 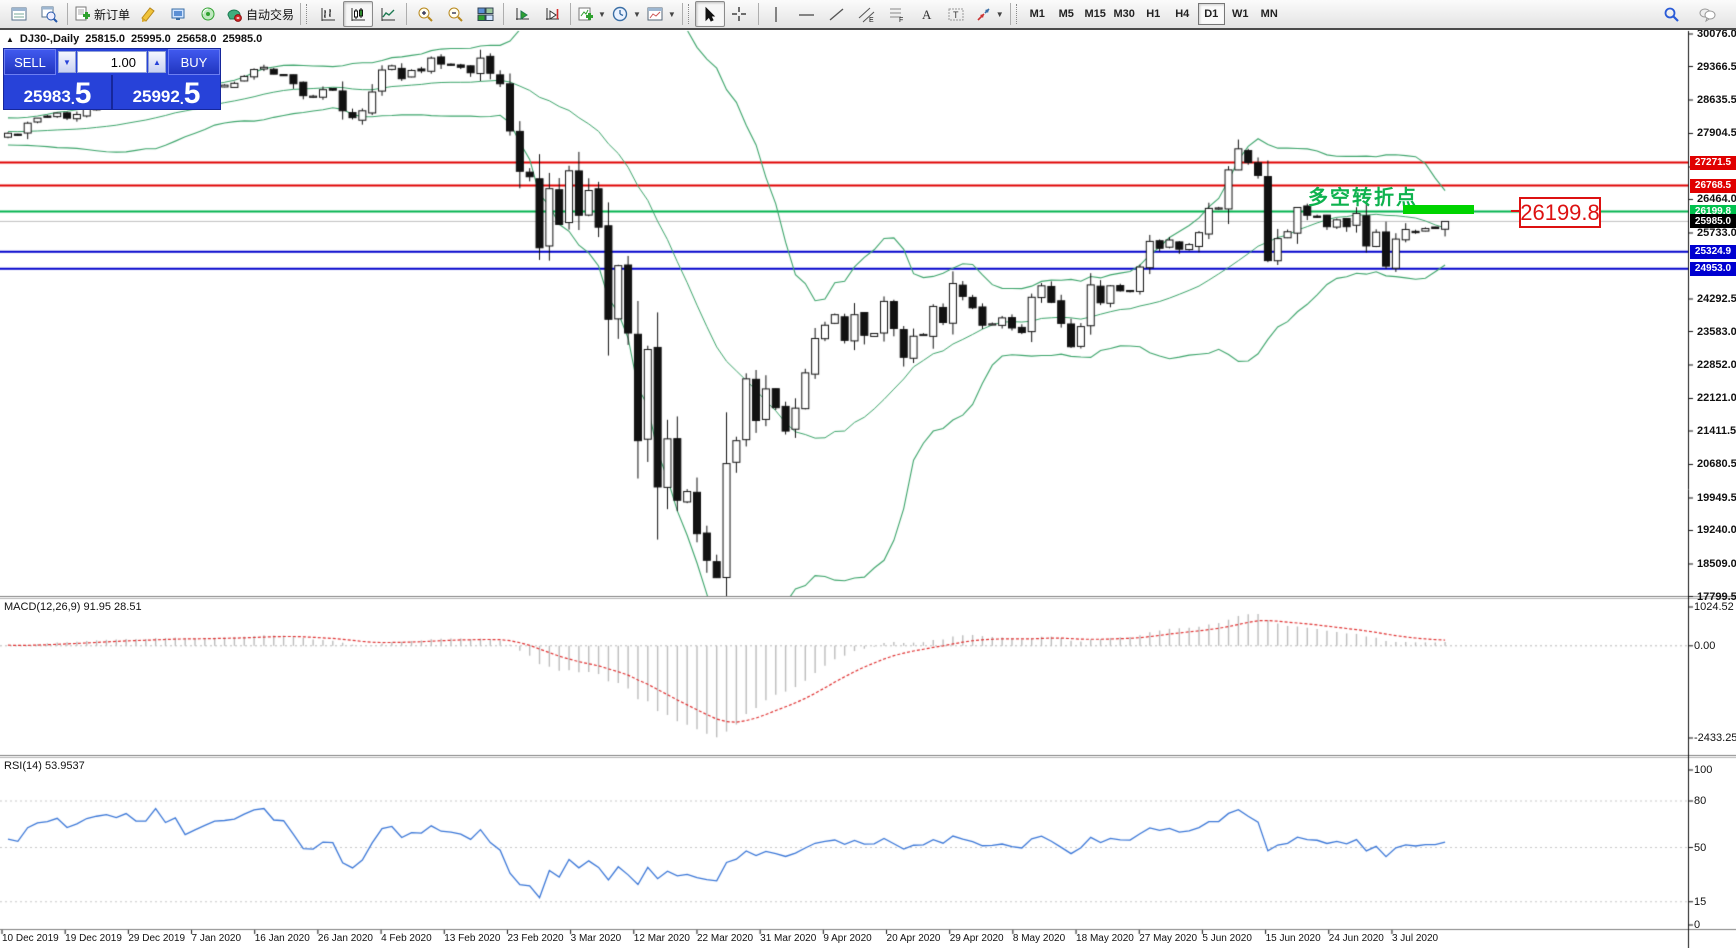 What do you see at coordinates (1716, 298) in the screenshot?
I see `axis-tick-label: 24292.5` at bounding box center [1716, 298].